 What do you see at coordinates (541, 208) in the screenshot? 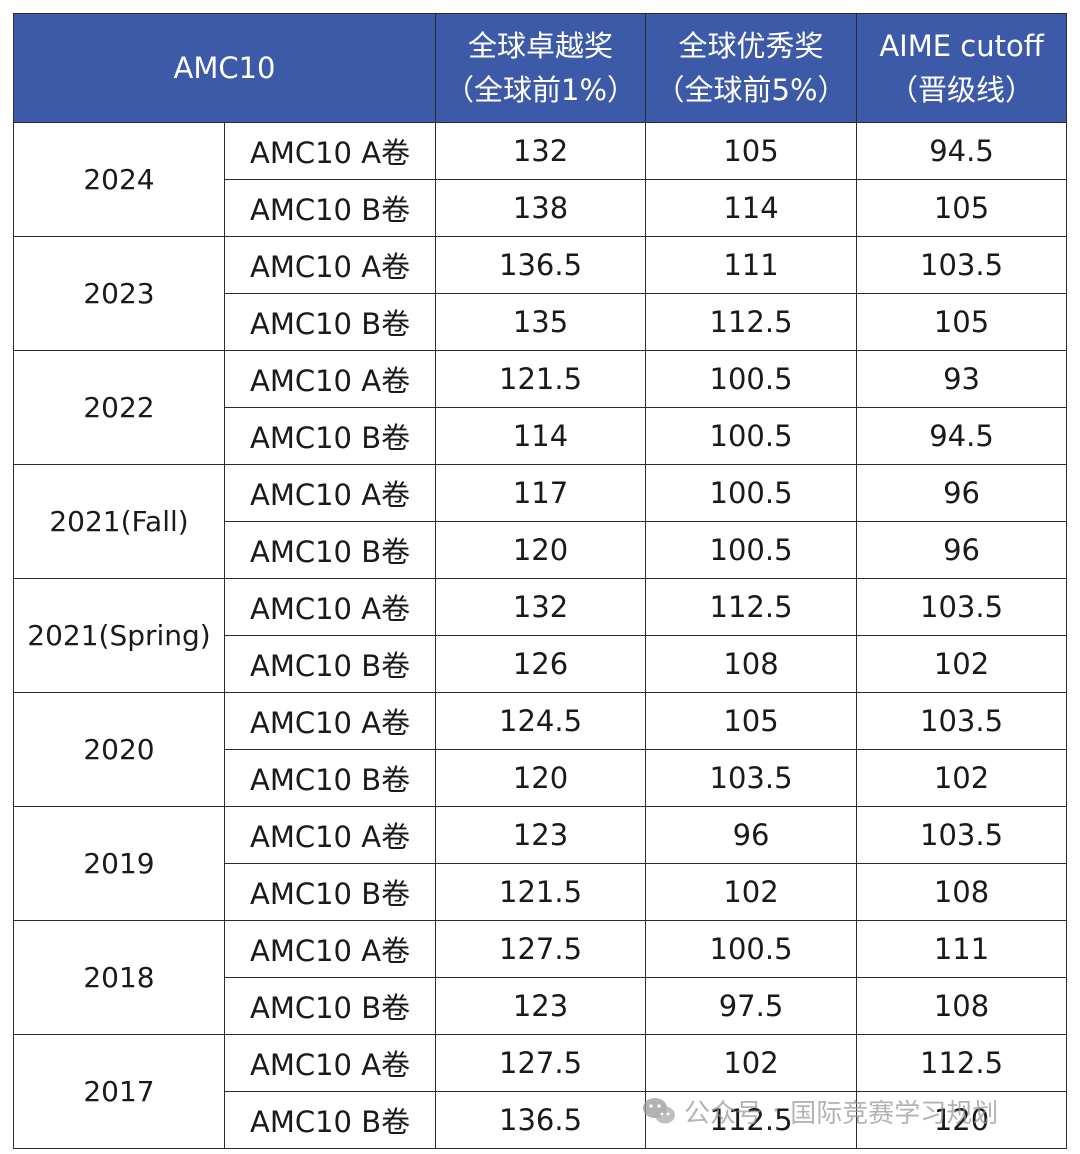
I see `top1-score-cell: 138` at bounding box center [541, 208].